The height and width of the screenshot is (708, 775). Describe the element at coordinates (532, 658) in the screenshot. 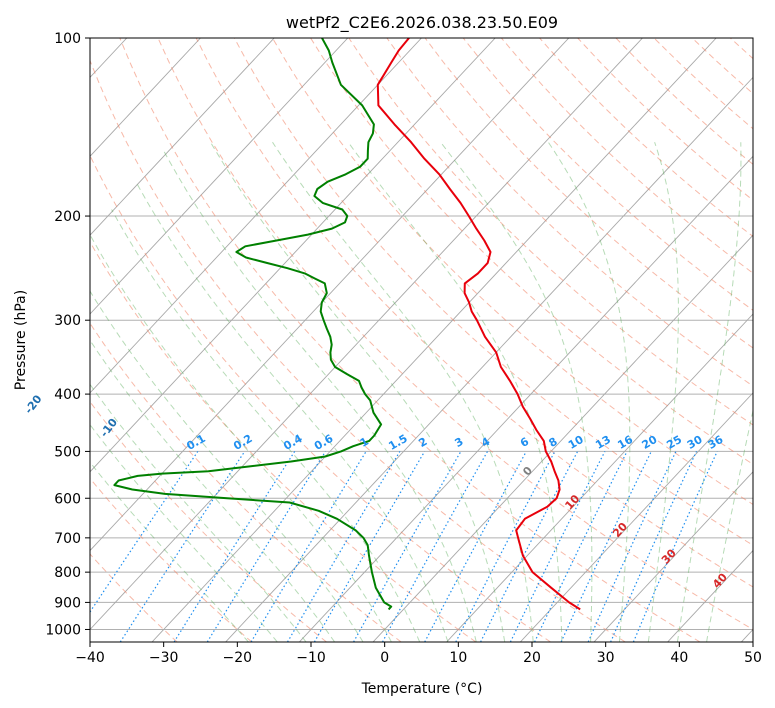

I see `x-tick-label: 20` at that location.